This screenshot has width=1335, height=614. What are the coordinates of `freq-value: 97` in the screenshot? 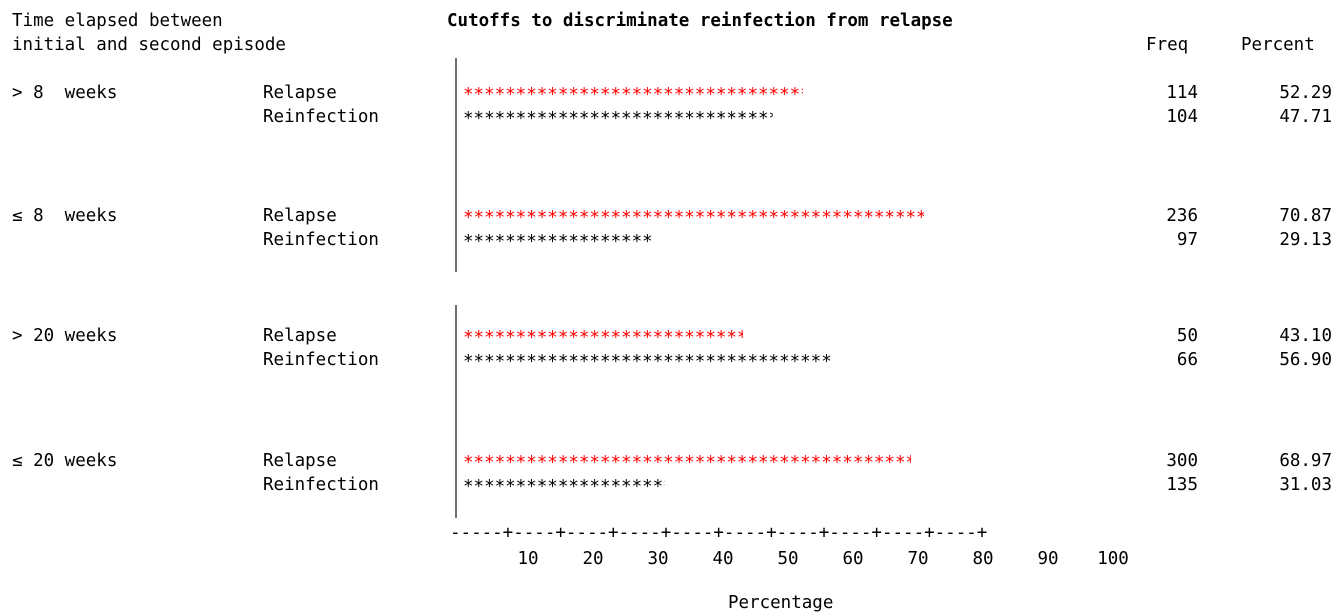 It's located at (1187, 240).